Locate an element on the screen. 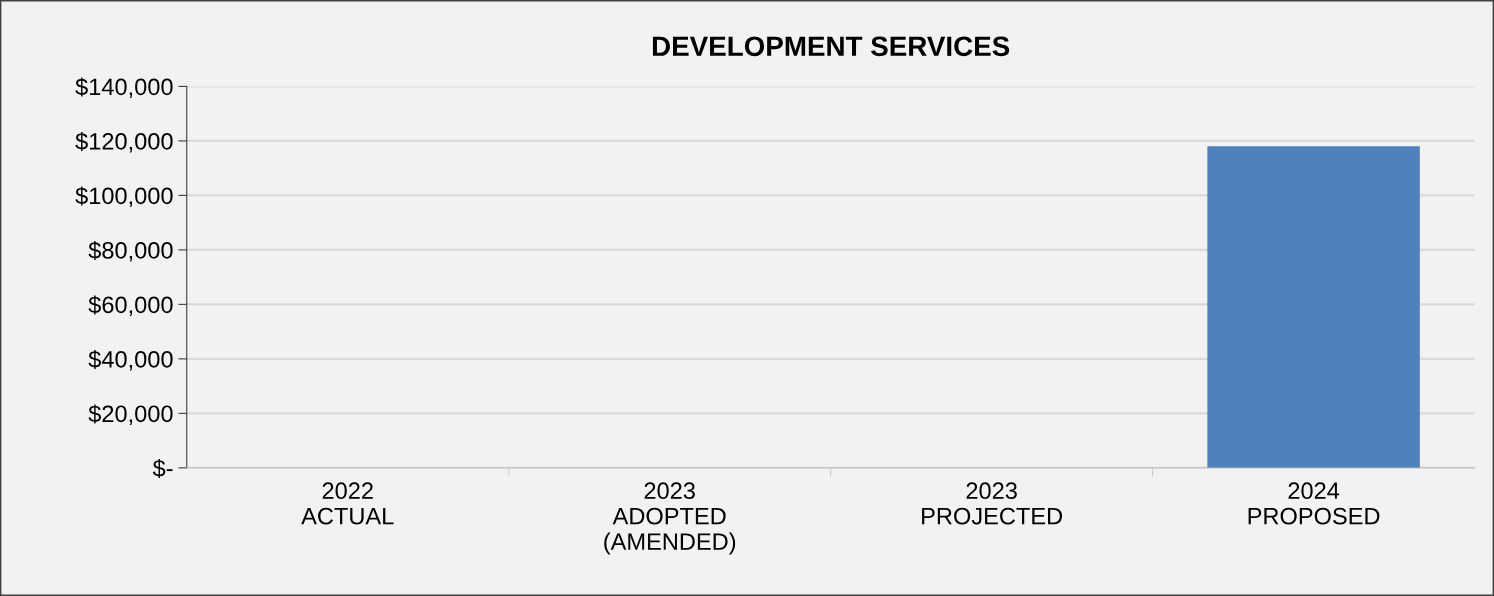 Image resolution: width=1494 pixels, height=596 pixels. y-tick-label: $80,000 is located at coordinates (130, 251).